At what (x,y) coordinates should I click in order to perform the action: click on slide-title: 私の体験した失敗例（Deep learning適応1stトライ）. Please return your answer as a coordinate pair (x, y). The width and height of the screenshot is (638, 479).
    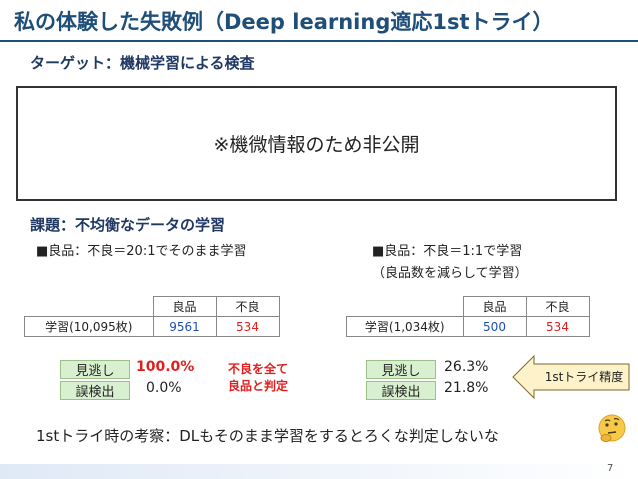
    Looking at the image, I should click on (284, 22).